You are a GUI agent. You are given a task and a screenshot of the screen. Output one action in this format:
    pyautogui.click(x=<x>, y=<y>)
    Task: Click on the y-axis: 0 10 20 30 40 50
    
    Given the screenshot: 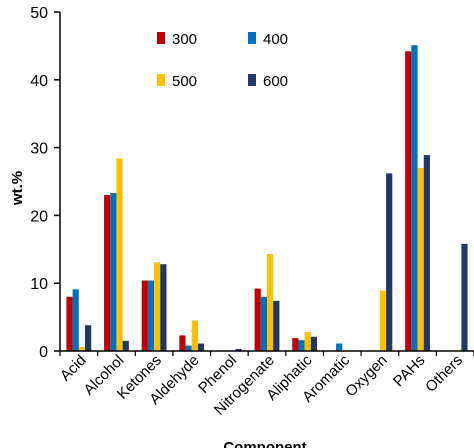 What is the action you would take?
    pyautogui.click(x=45, y=183)
    